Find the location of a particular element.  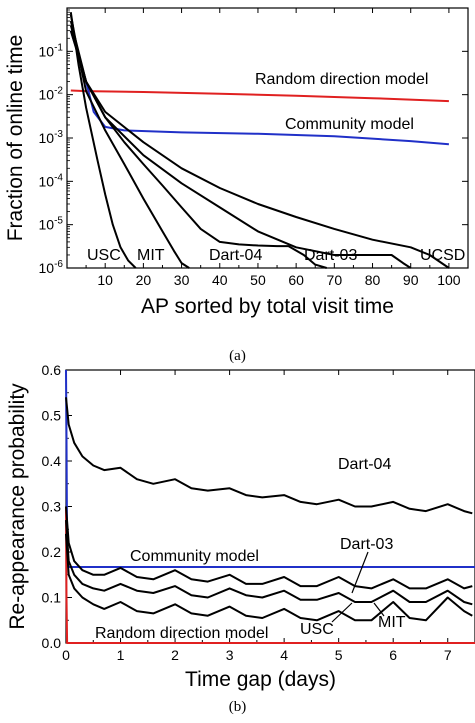

x-tick-label: 40 is located at coordinates (220, 280).